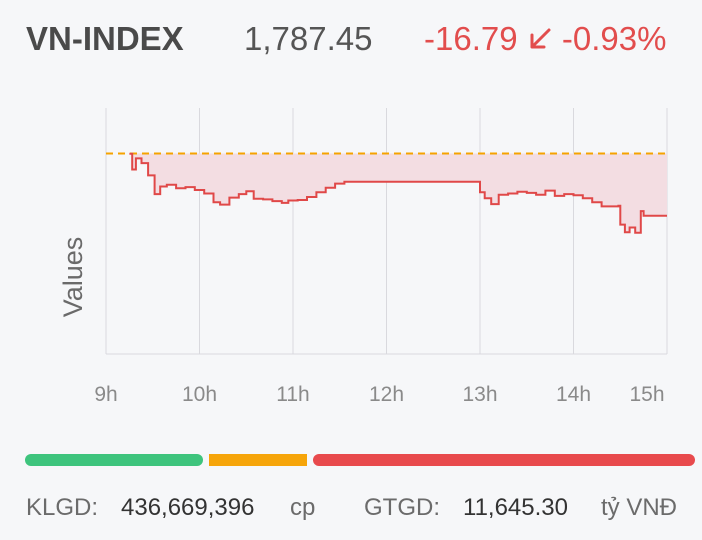 This screenshot has width=702, height=540. I want to click on price-area, so click(398, 193).